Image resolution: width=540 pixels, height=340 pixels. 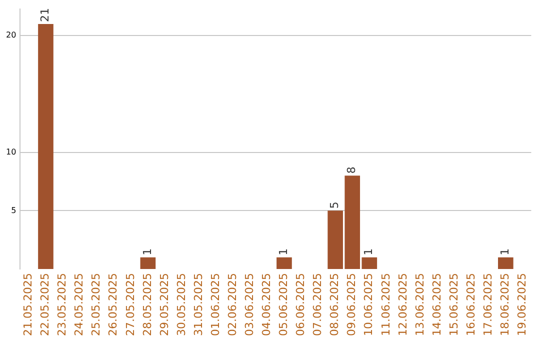 I want to click on x-tick-label: 17.06.2025, so click(x=487, y=304).